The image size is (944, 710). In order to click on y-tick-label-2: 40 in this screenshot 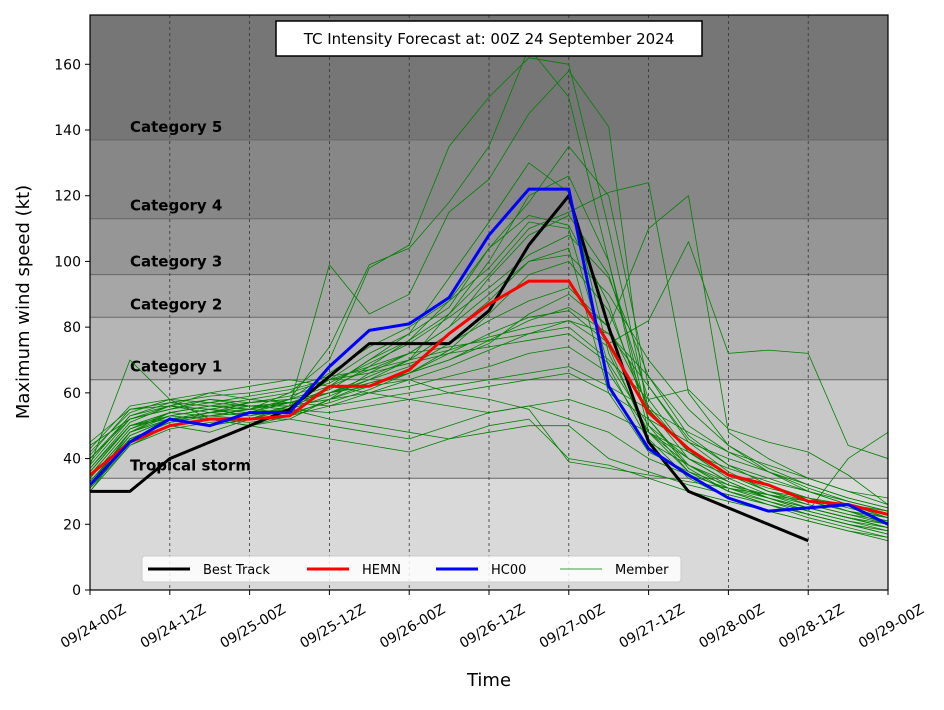, I will do `click(72, 460)`.